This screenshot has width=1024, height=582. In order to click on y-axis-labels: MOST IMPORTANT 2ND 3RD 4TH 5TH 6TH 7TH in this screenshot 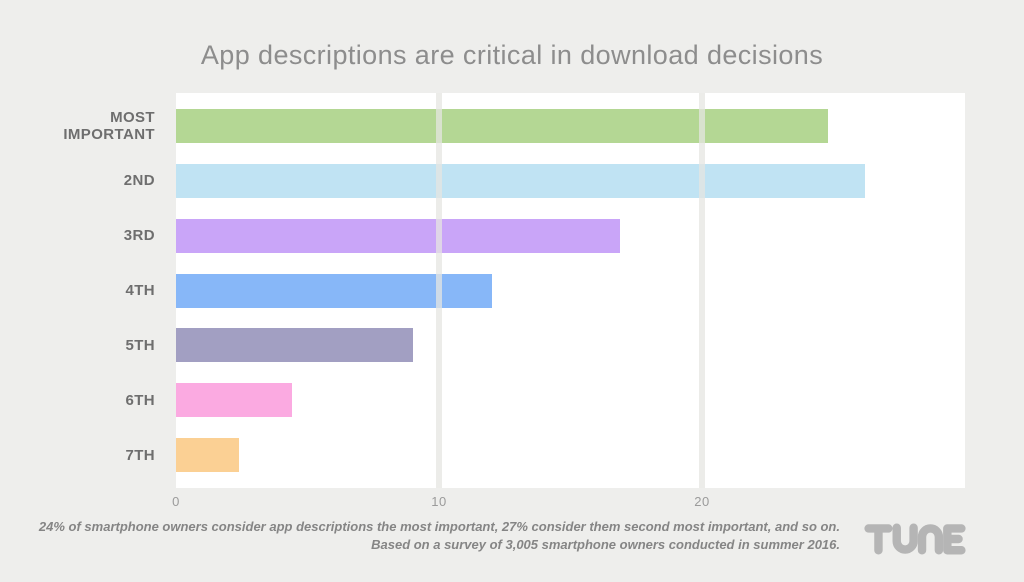, I will do `click(83, 290)`.